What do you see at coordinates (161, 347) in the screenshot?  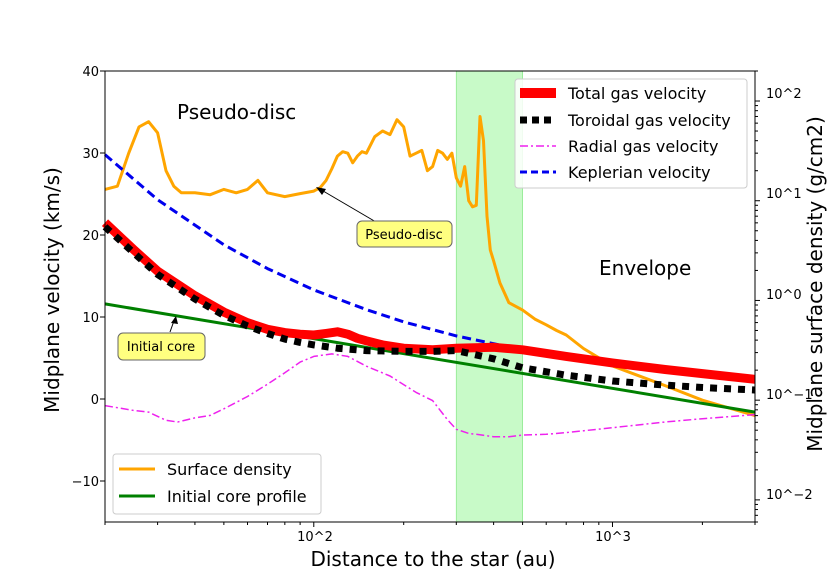 I see `svg-text: Initial core` at bounding box center [161, 347].